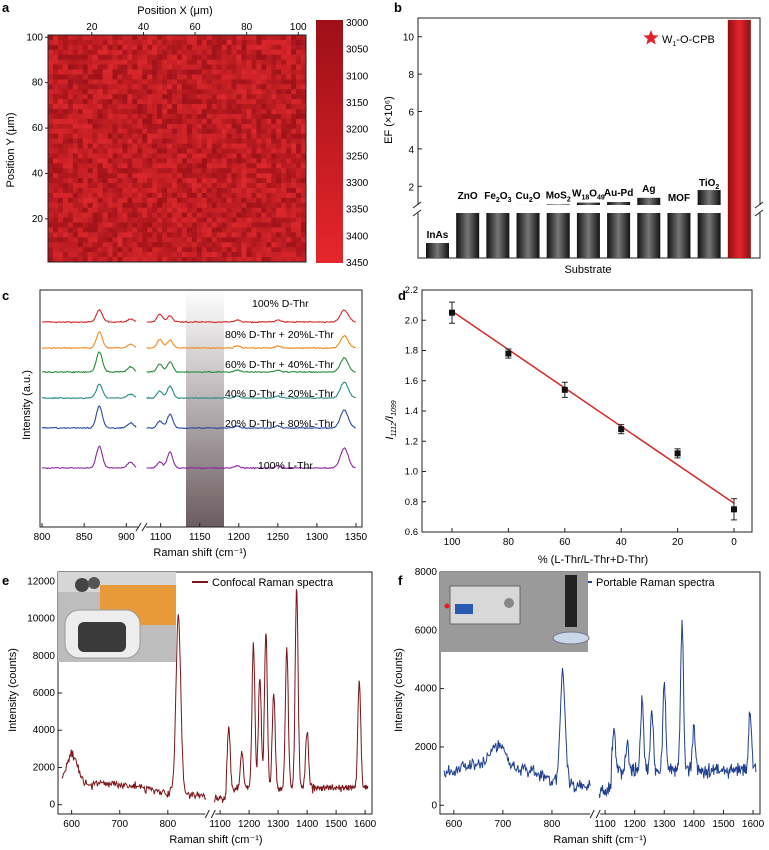 This screenshot has width=769, height=850. What do you see at coordinates (201, 408) in the screenshot?
I see `plot-frame` at bounding box center [201, 408].